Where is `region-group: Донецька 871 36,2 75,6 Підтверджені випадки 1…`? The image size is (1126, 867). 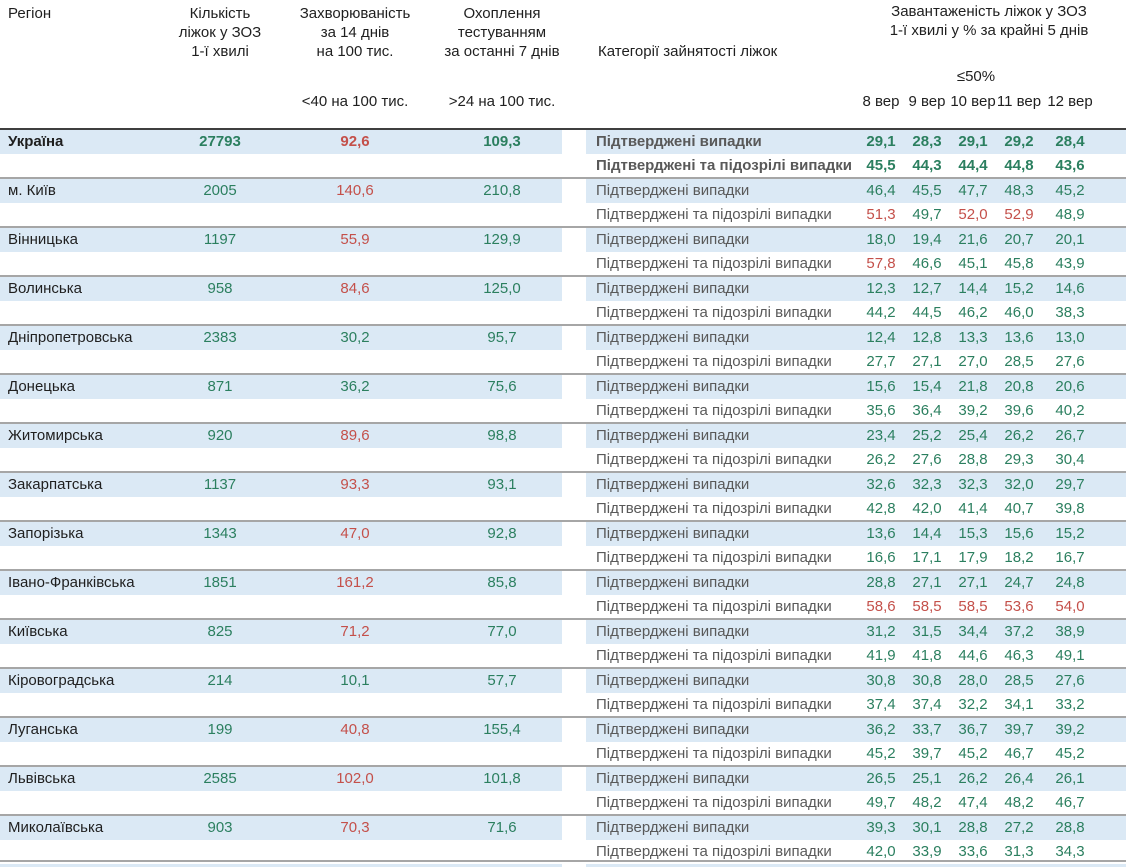 region-group: Донецька 871 36,2 75,6 Підтверджені випадки 1… is located at coordinates (563, 397).